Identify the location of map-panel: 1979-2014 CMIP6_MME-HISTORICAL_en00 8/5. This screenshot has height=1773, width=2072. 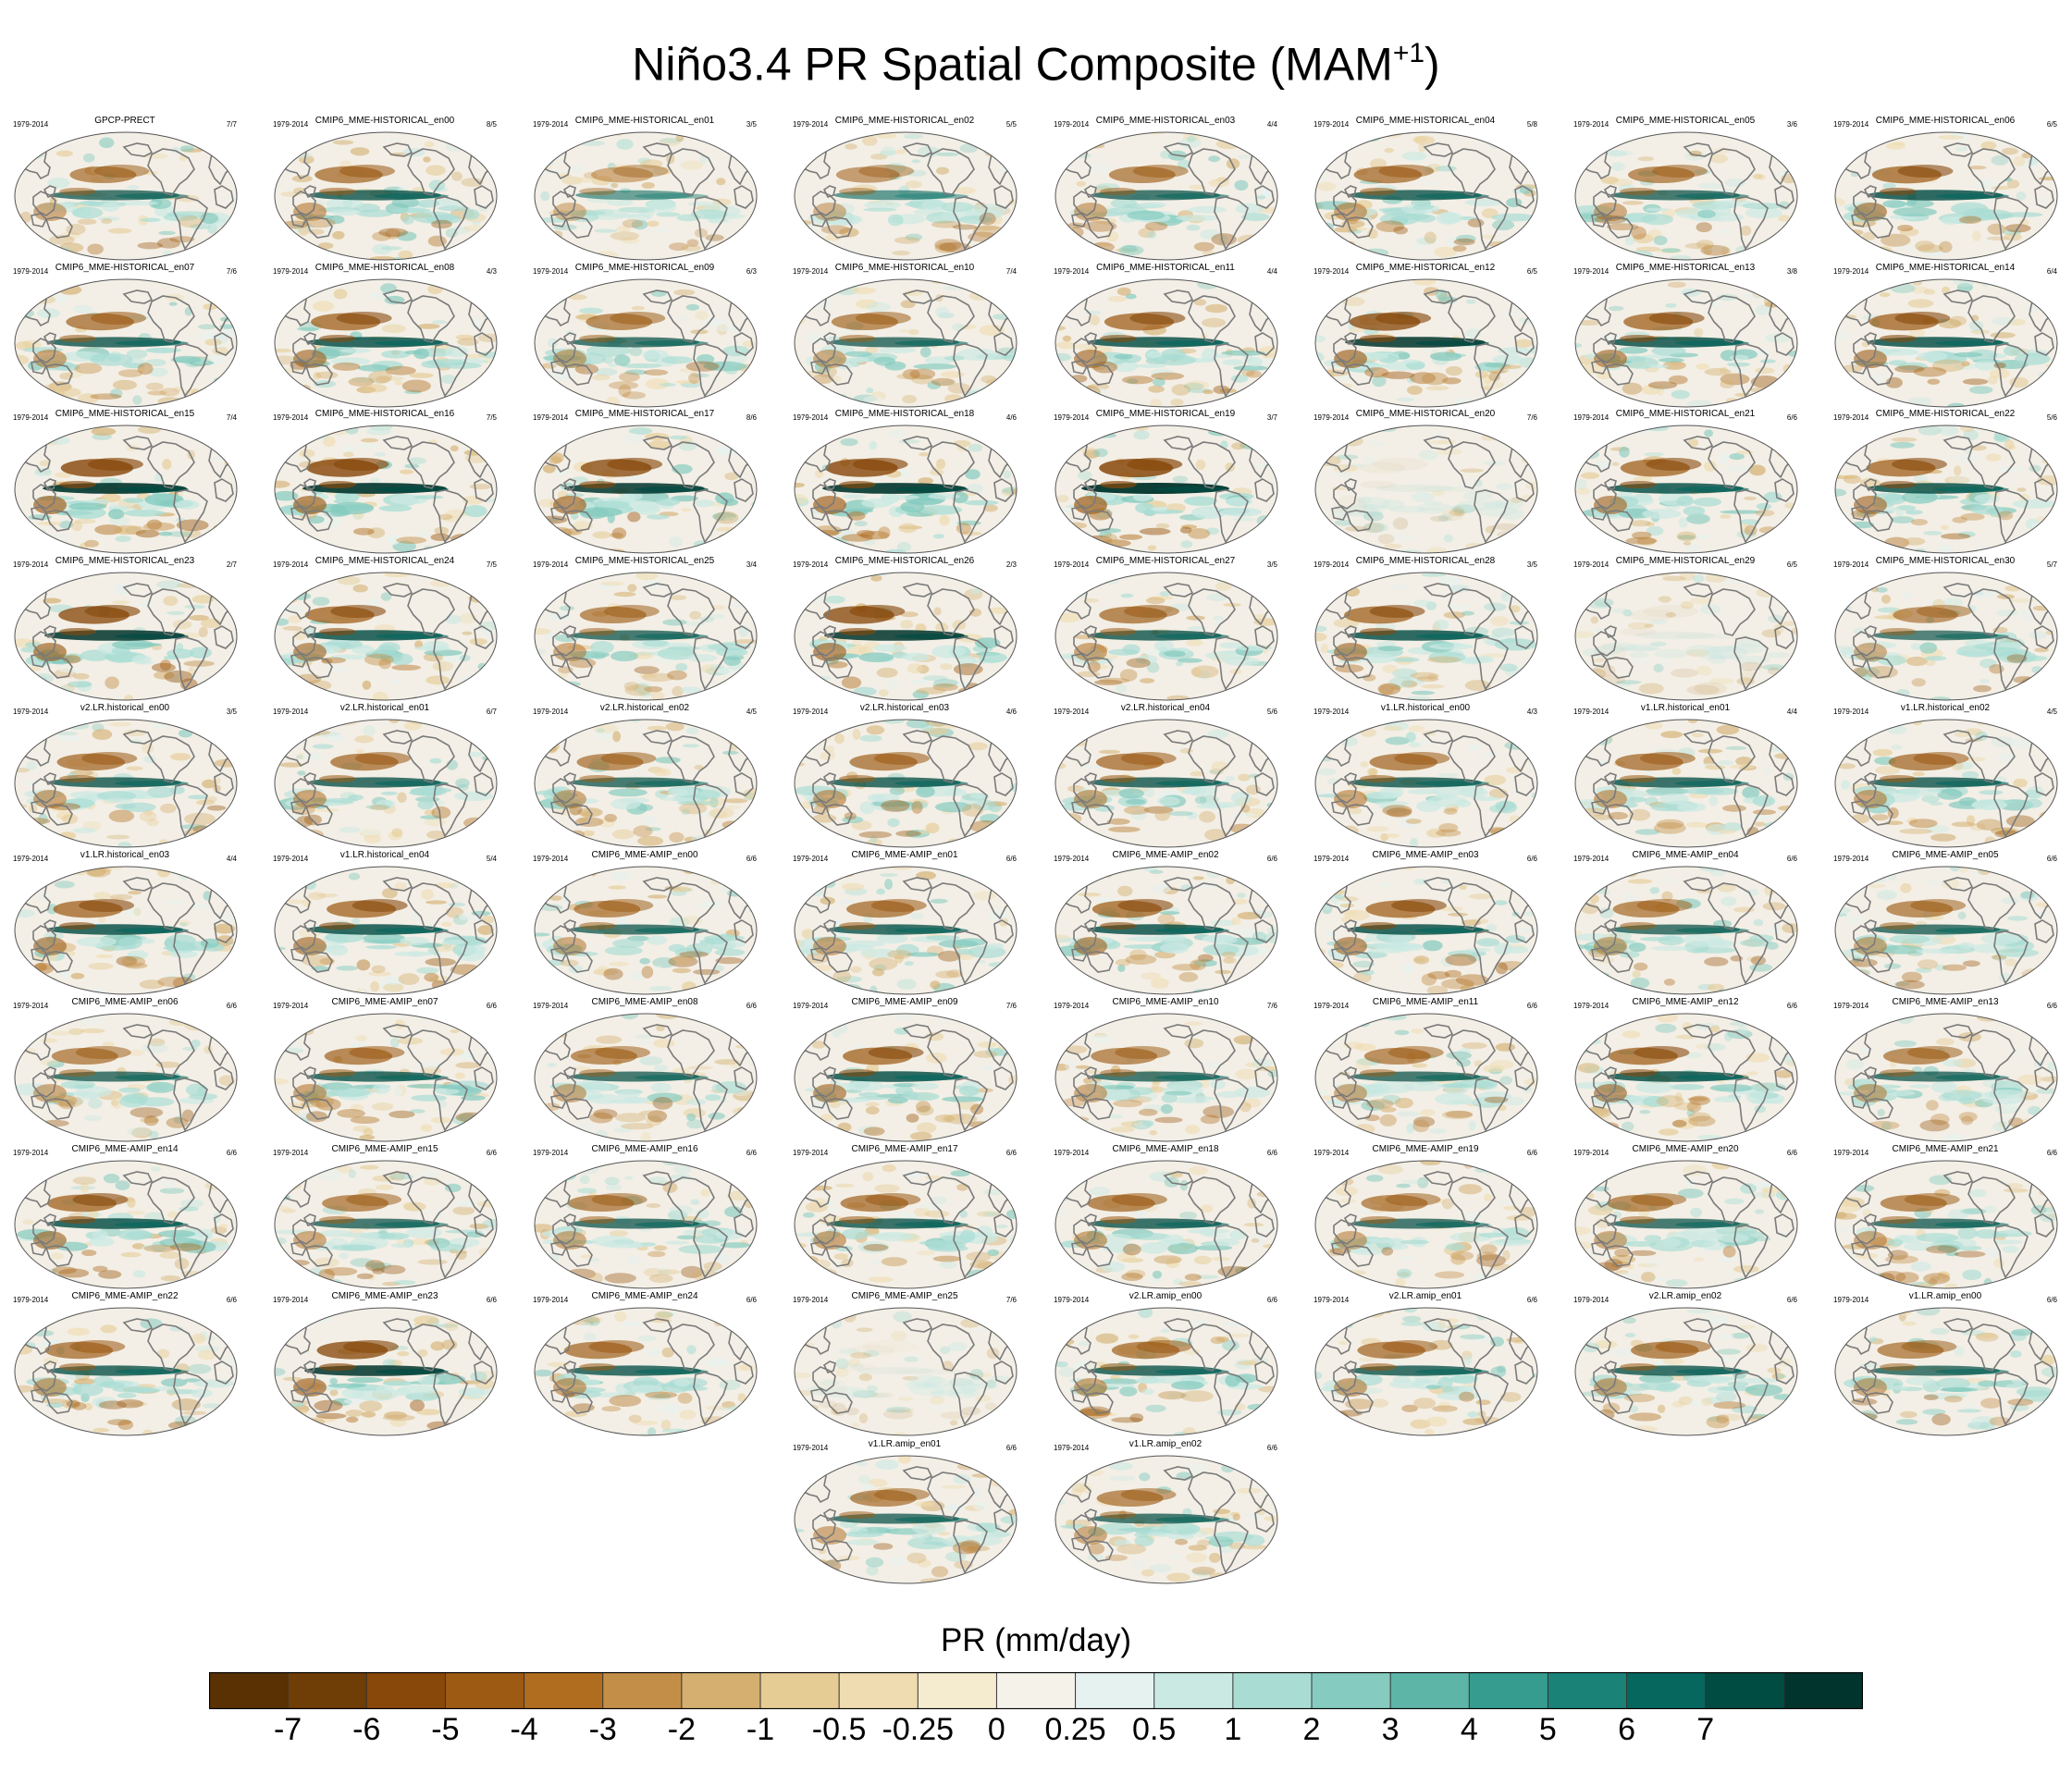
(384, 190).